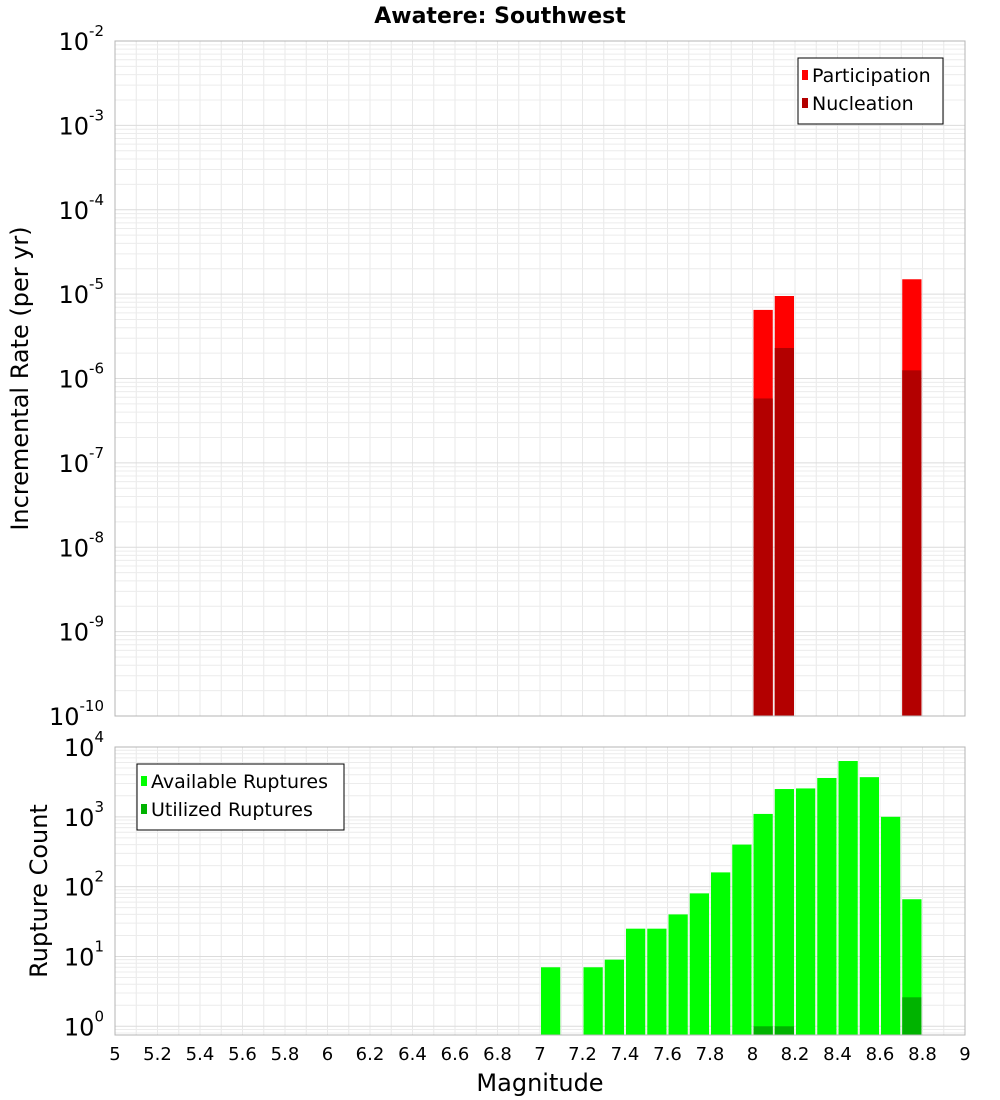 Image resolution: width=1000 pixels, height=1100 pixels. I want to click on count-legend-box, so click(240, 797).